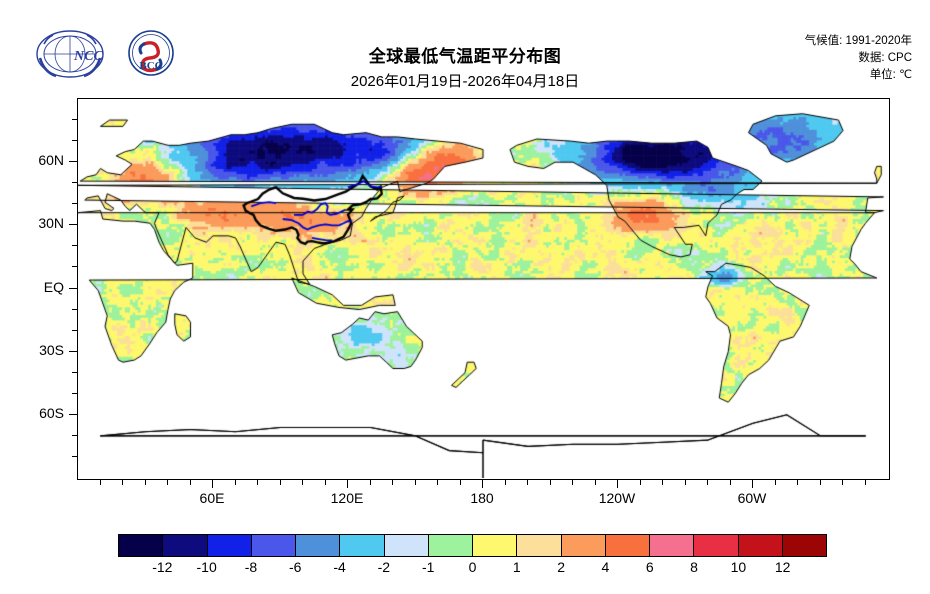 This screenshot has width=930, height=594. I want to click on page-subtitle: 2026年01月19日-2026年04月18日, so click(465, 81).